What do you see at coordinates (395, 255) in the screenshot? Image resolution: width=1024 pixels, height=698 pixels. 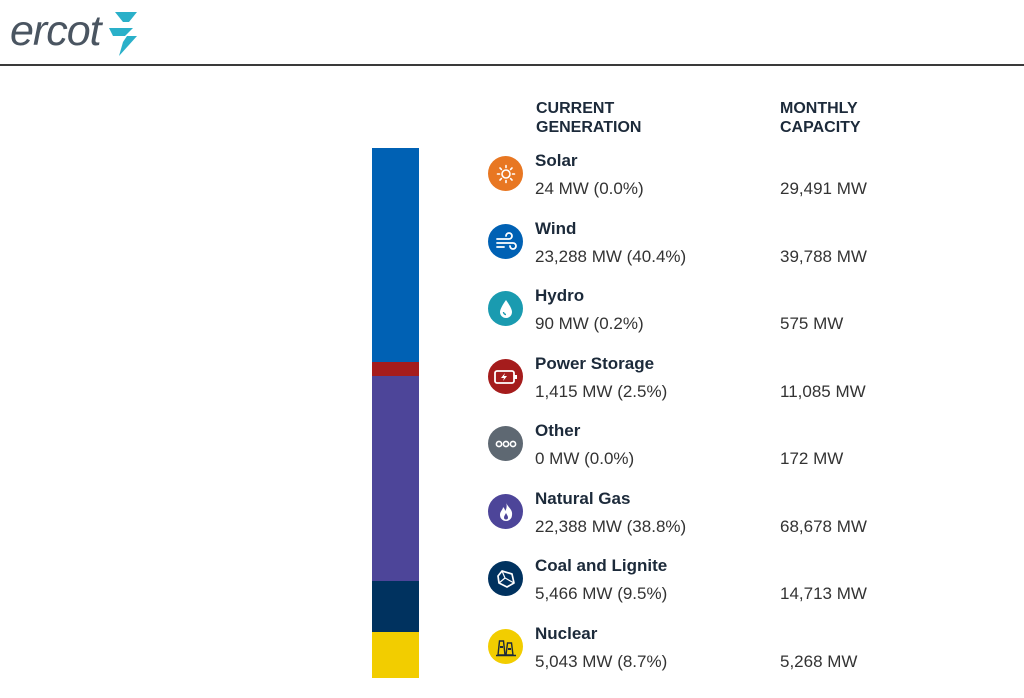 I see `bar-segment-wind` at bounding box center [395, 255].